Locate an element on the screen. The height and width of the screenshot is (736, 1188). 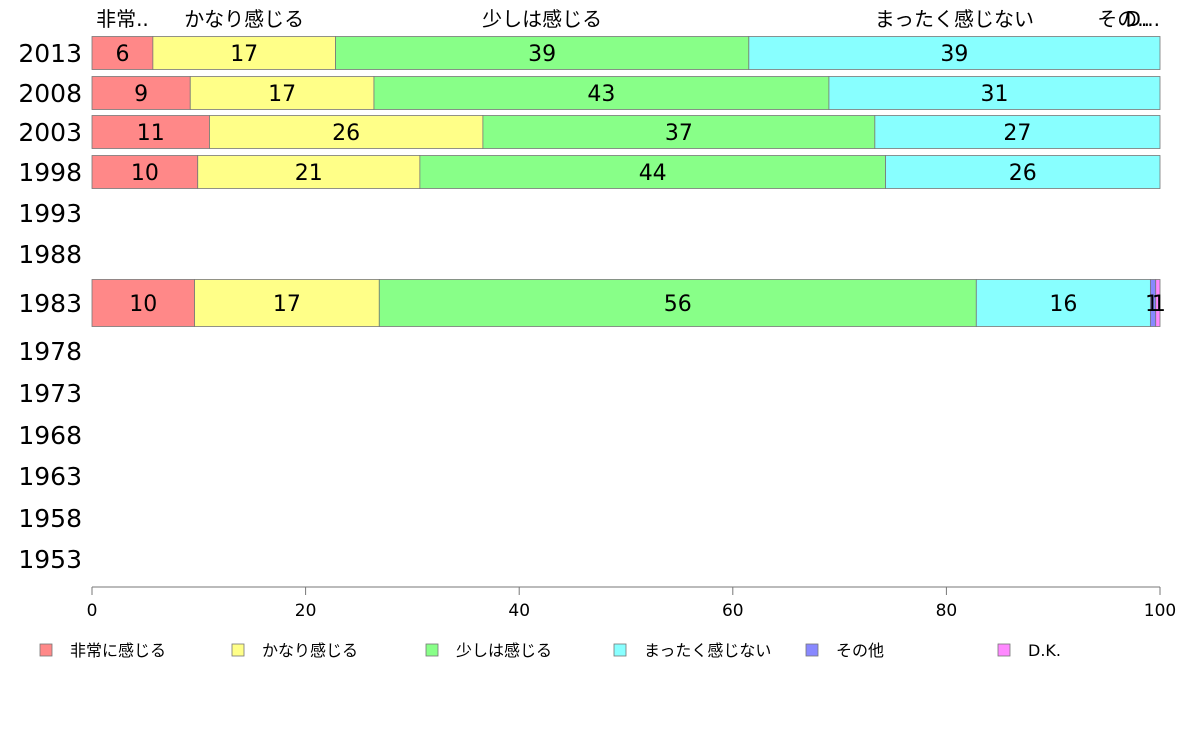
bar-label-2013-series-3: 39 is located at coordinates (954, 54).